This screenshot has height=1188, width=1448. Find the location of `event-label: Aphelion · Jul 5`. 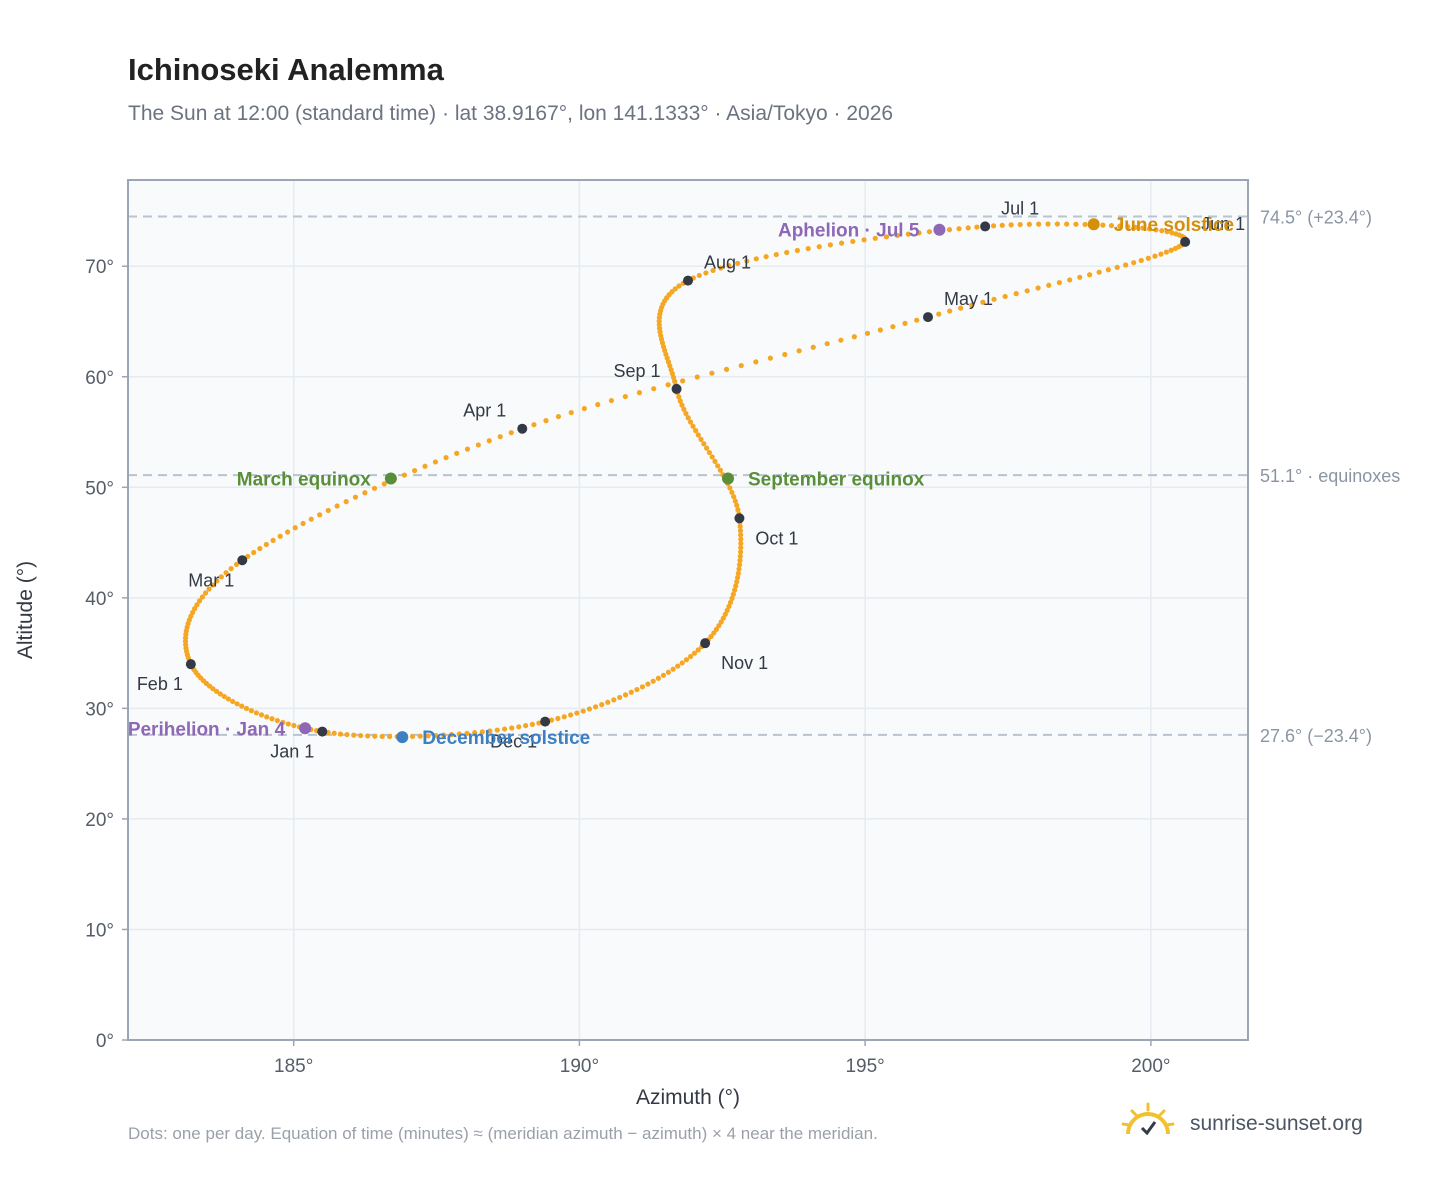

event-label: Aphelion · Jul 5 is located at coordinates (849, 231).